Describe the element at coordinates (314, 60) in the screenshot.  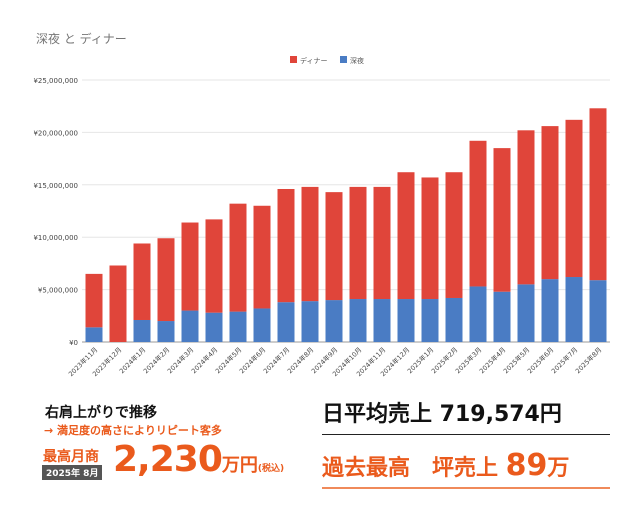
I see `legend-label: ディナー` at that location.